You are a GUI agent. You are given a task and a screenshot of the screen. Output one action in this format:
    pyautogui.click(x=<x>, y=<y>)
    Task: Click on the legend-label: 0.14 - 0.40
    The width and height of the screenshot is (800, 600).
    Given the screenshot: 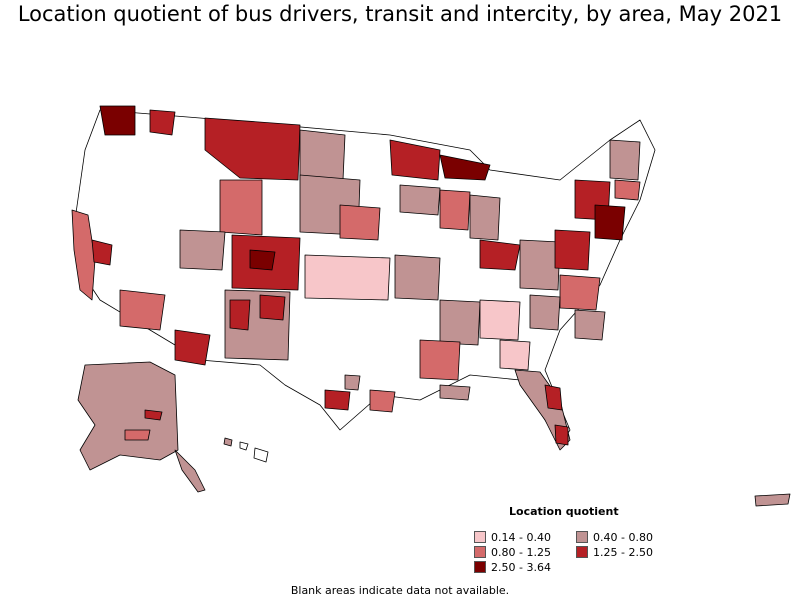 What is the action you would take?
    pyautogui.click(x=521, y=537)
    